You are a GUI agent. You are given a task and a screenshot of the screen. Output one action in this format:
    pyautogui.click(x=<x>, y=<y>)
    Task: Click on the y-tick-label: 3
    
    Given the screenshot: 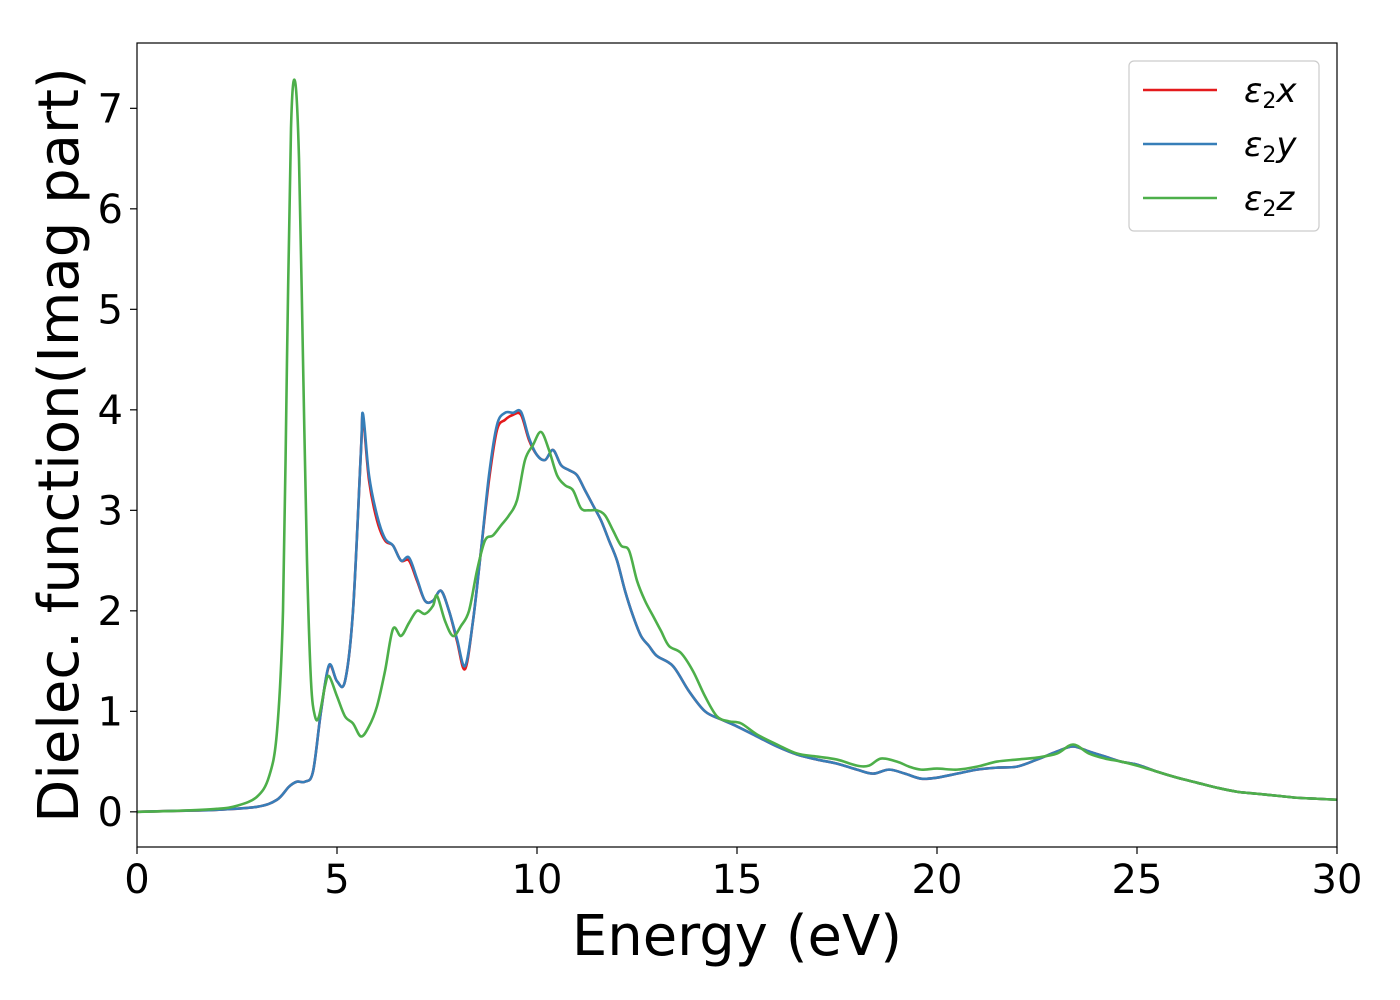 What is the action you would take?
    pyautogui.click(x=110, y=511)
    